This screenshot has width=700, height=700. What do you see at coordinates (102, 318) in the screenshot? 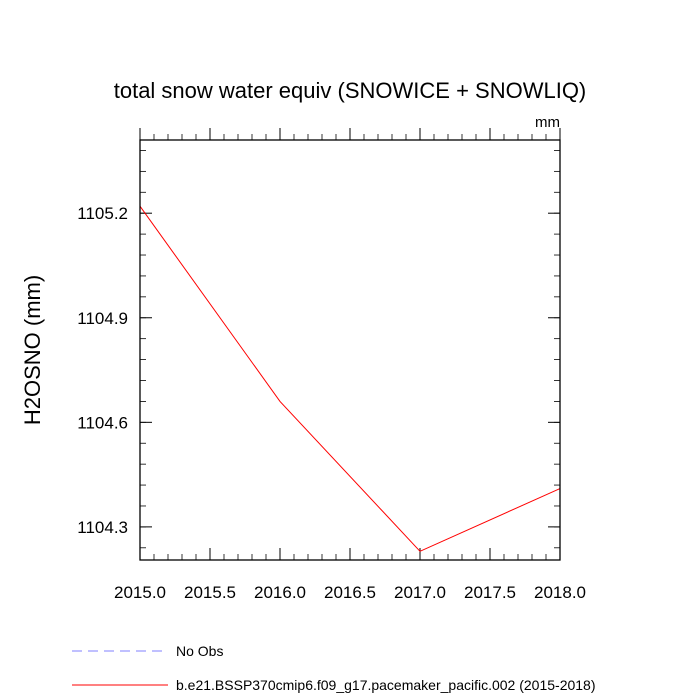
I see `y-tick-label: 1104.9` at bounding box center [102, 318].